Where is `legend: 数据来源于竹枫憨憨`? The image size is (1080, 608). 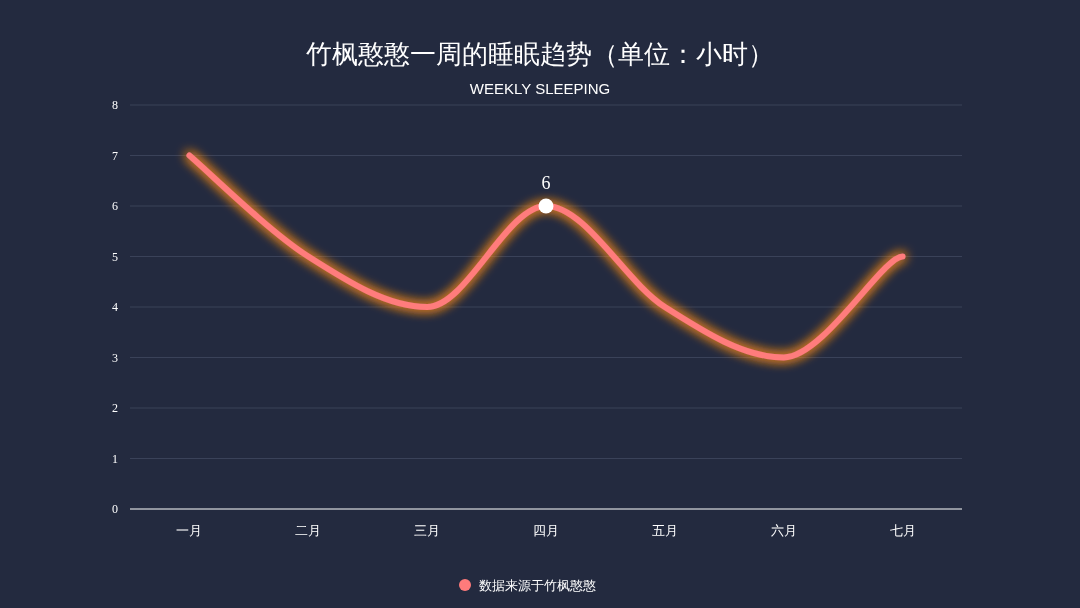 legend: 数据来源于竹枫憨憨 is located at coordinates (527, 585).